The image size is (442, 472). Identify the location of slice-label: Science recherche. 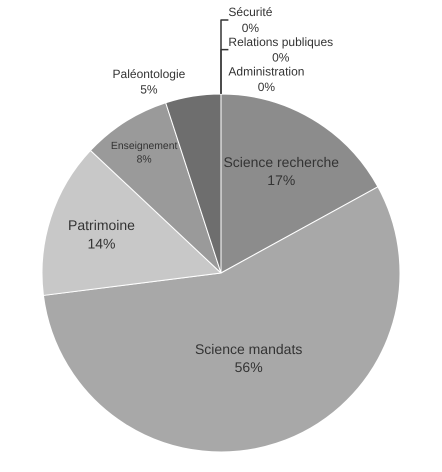
(281, 162).